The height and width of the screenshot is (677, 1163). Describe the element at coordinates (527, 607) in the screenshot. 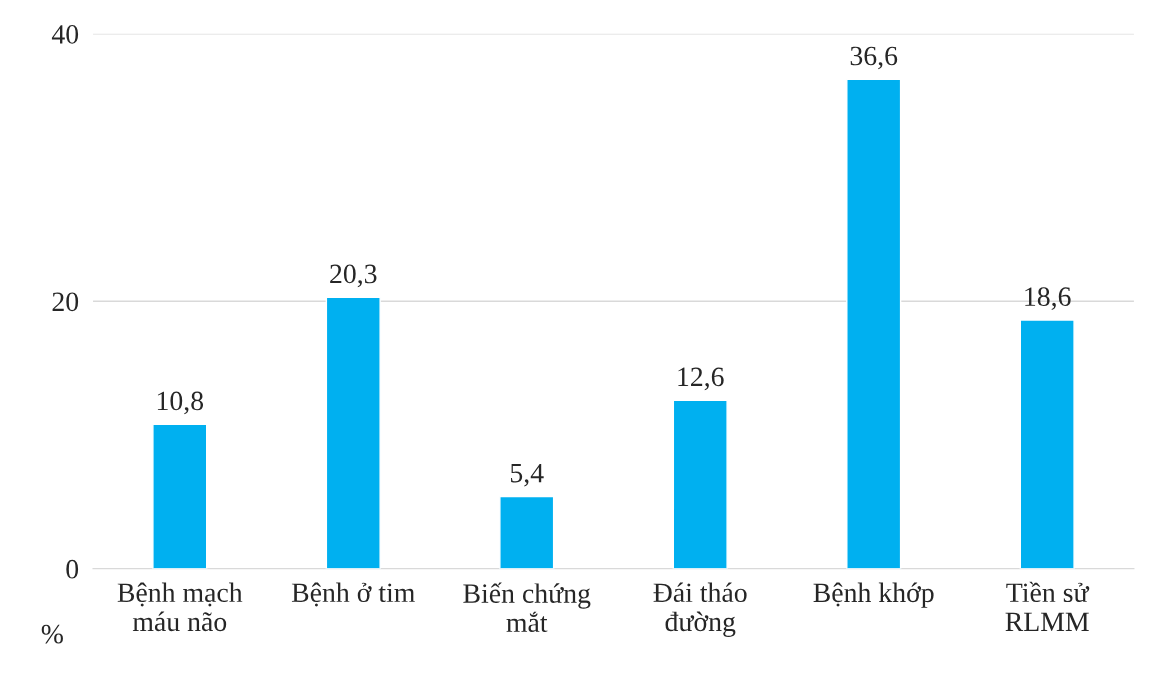

I see `x-tick-label: Biến chứng mắt` at that location.